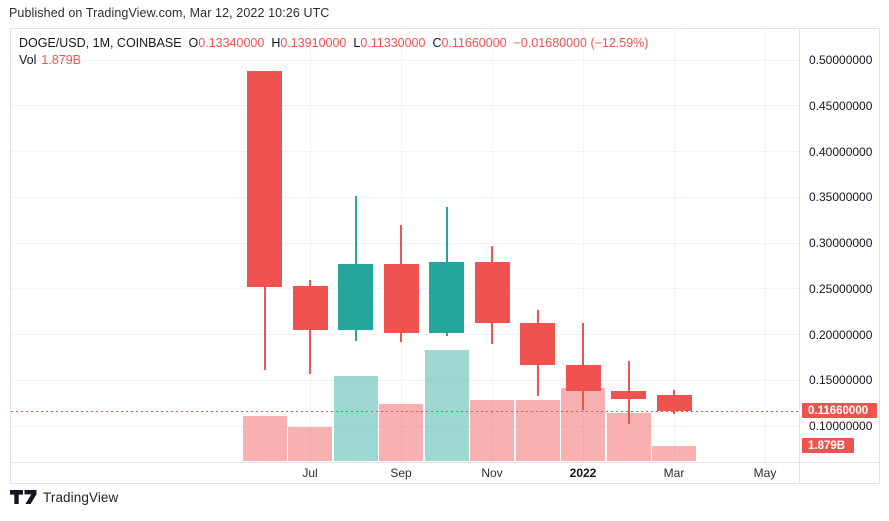 The image size is (889, 521). Describe the element at coordinates (28, 60) in the screenshot. I see `volume-label: Vol` at that location.